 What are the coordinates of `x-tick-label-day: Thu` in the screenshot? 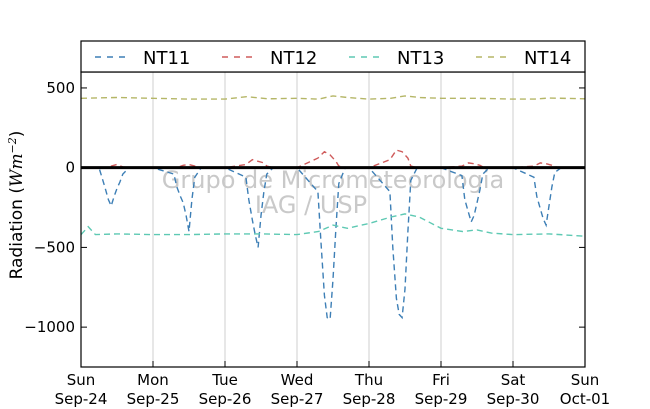 It's located at (368, 380).